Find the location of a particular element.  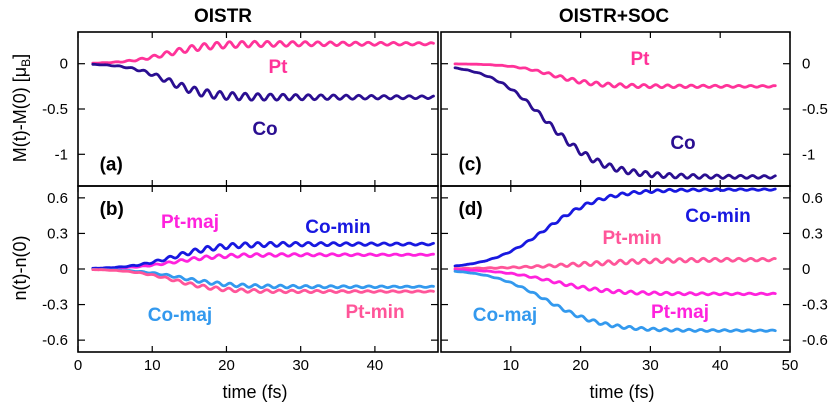

series-co-min-line-b is located at coordinates (263, 255).